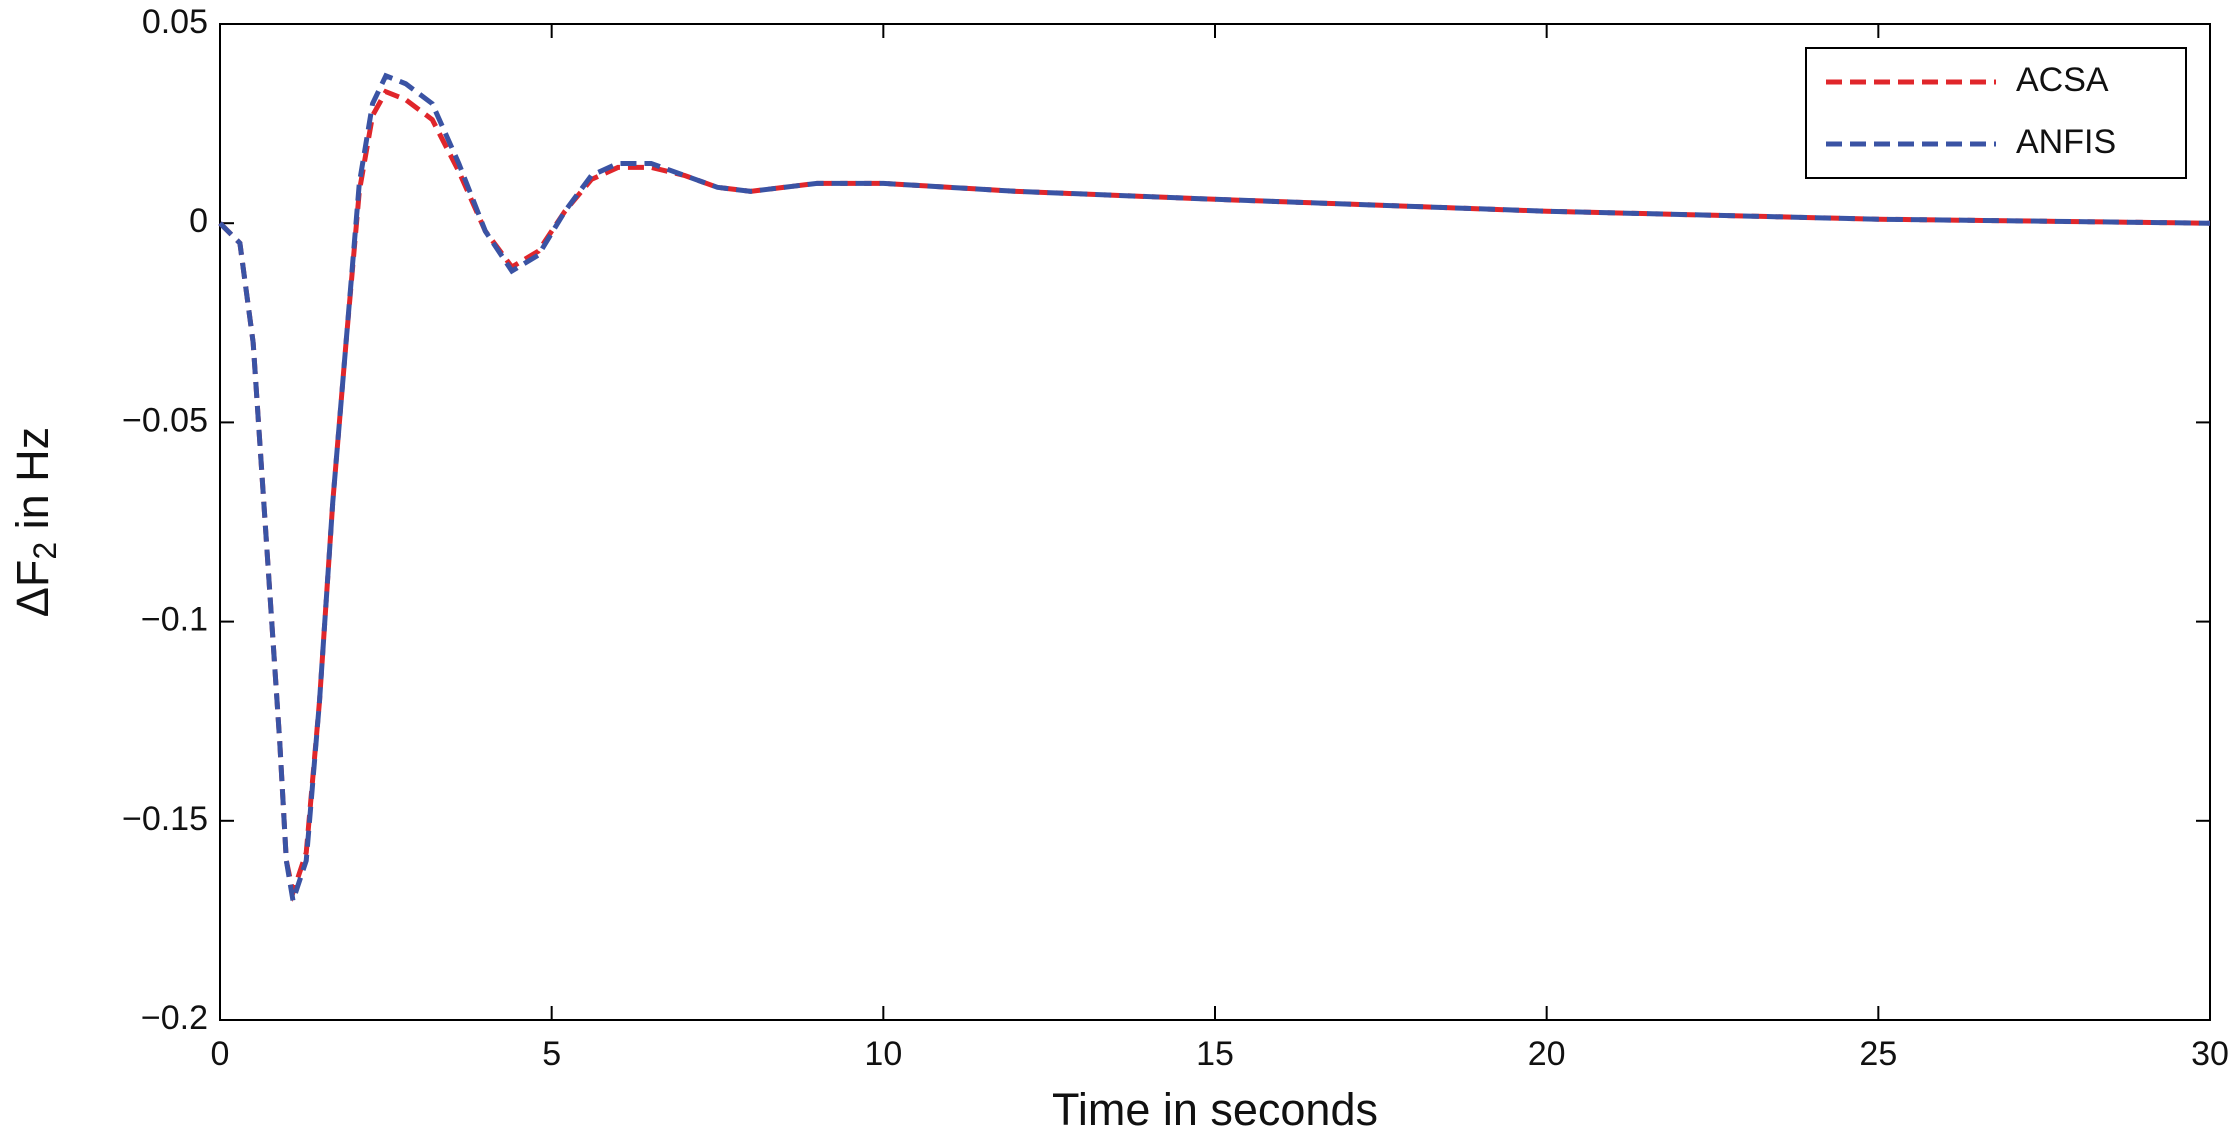  What do you see at coordinates (2066, 142) in the screenshot?
I see `legend-label: ANFIS` at bounding box center [2066, 142].